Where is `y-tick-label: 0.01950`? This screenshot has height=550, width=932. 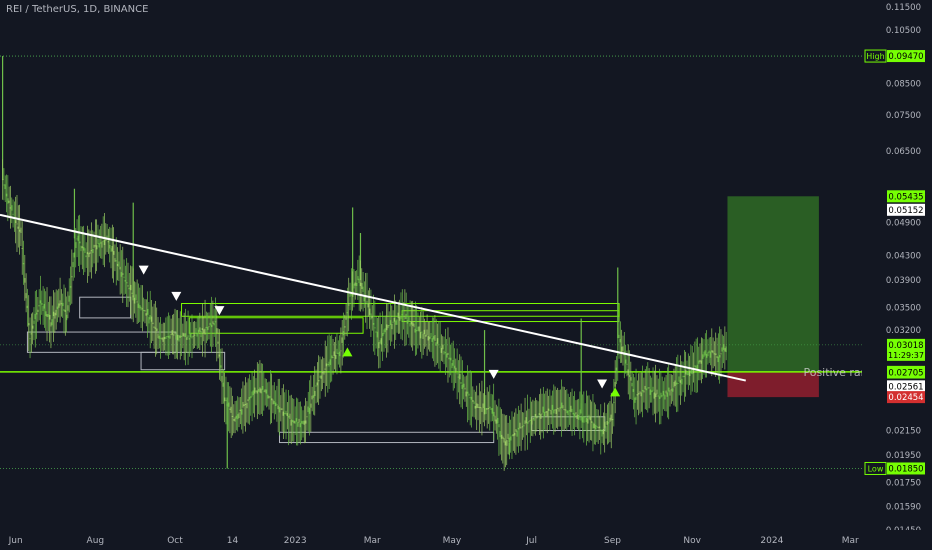 y-tick-label: 0.01950 is located at coordinates (903, 456).